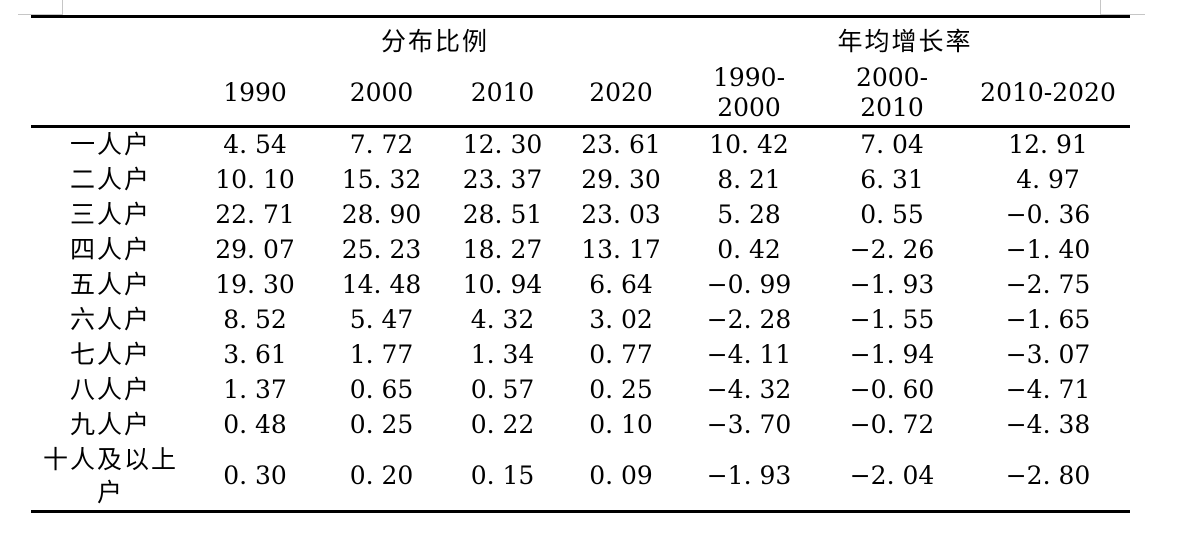  Describe the element at coordinates (255, 179) in the screenshot. I see `value-cell: 10. 10` at that location.